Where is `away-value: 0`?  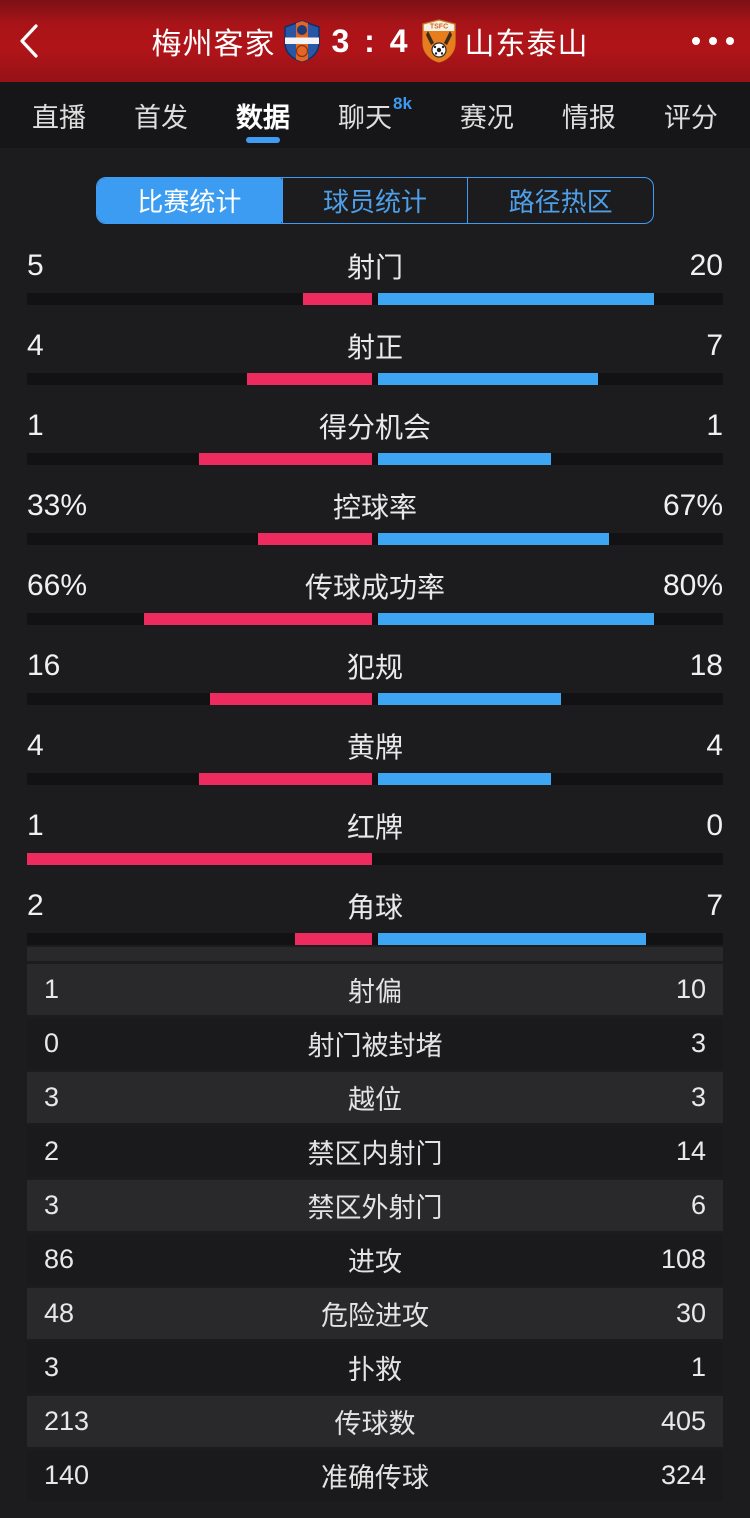
away-value: 0 is located at coordinates (714, 825).